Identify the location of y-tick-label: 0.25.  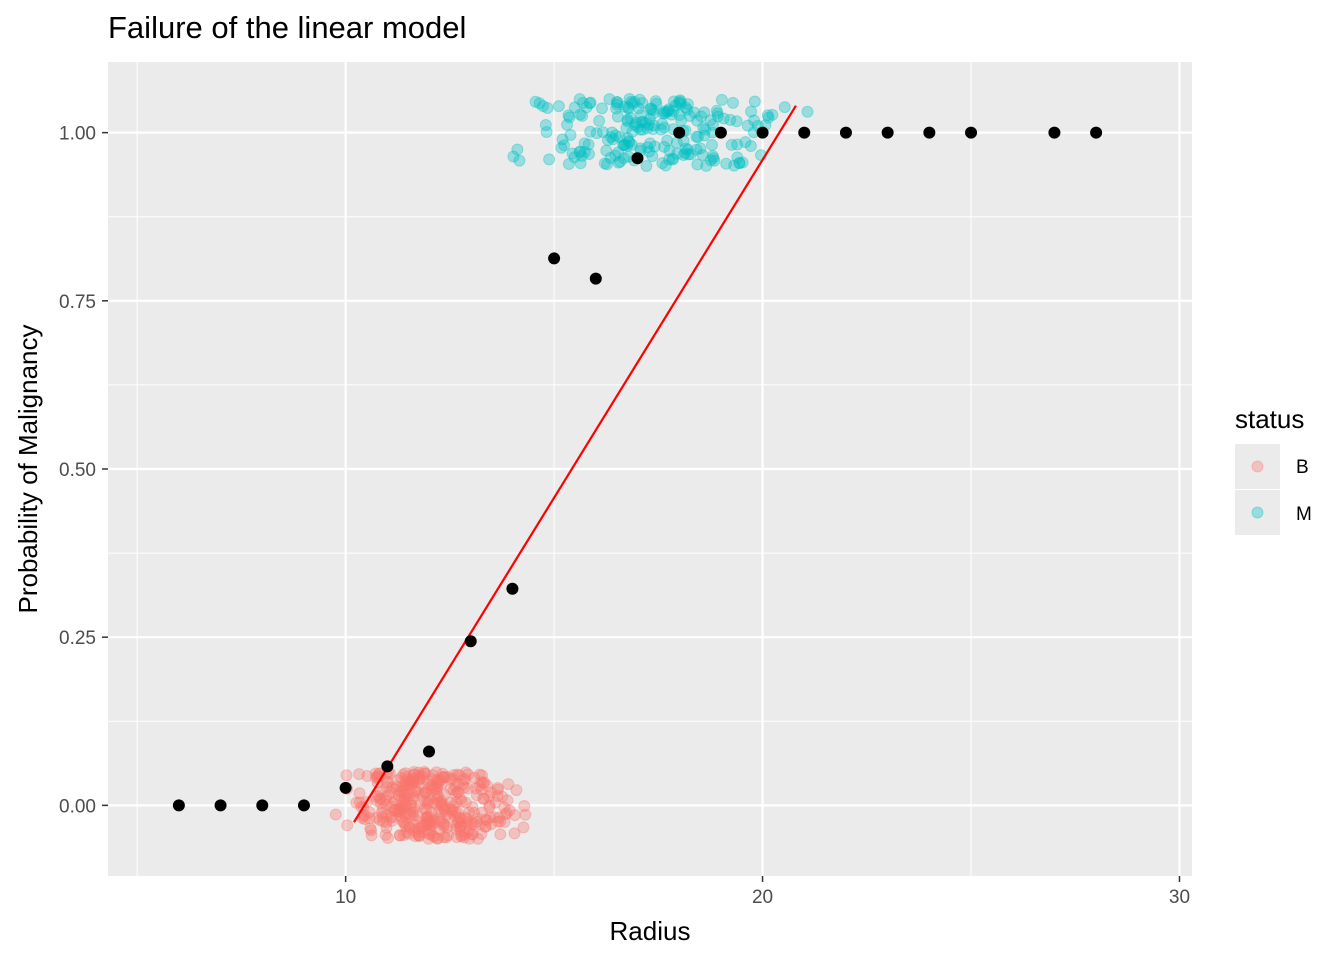
(77, 638).